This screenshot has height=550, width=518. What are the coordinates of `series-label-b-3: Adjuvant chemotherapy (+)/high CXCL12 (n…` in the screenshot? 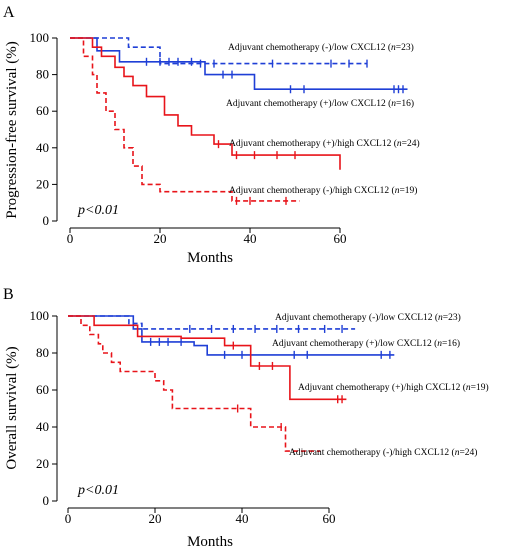 It's located at (393, 387).